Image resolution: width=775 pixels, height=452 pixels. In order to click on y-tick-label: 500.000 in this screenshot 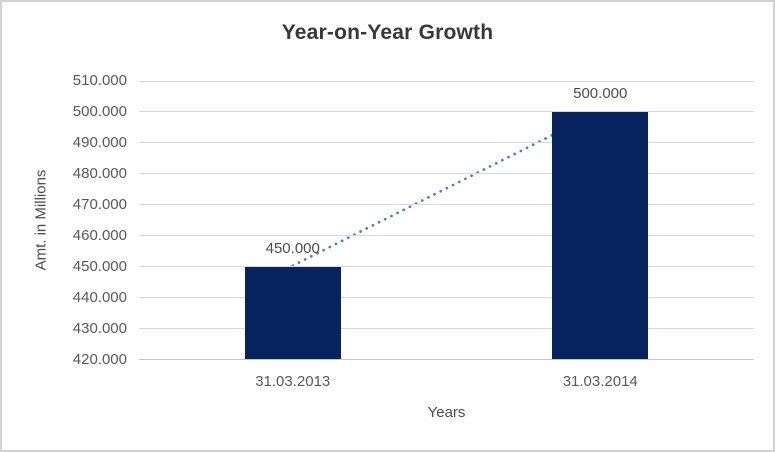, I will do `click(99, 111)`.